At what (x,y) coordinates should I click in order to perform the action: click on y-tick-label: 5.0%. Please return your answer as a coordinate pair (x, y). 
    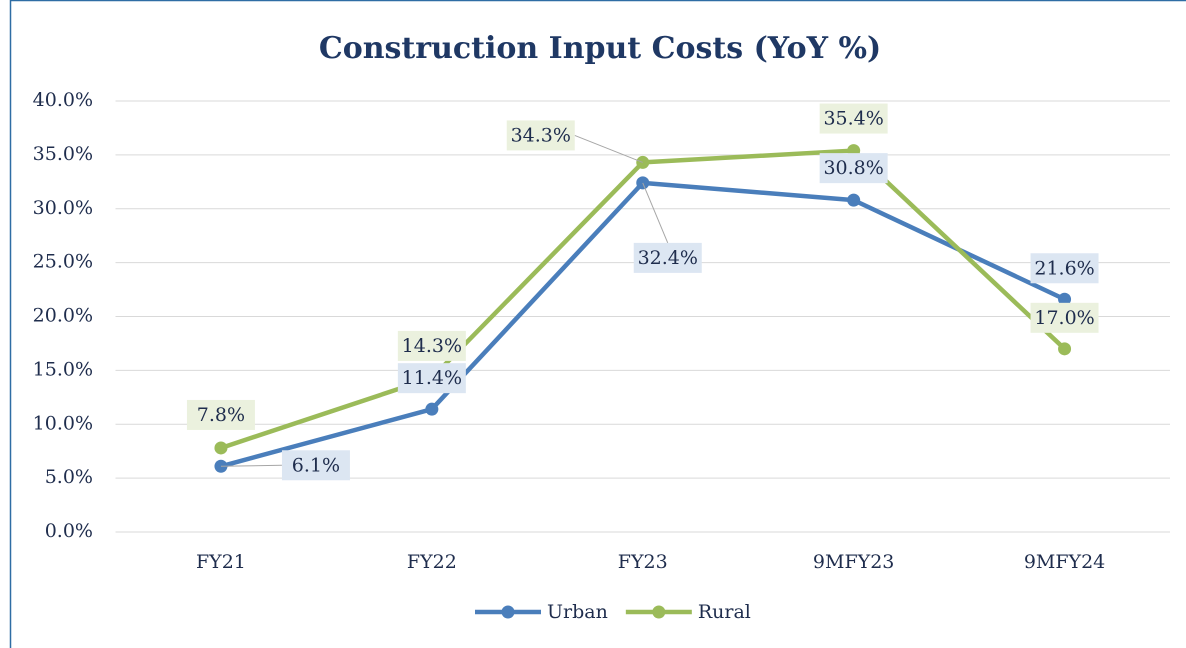
    Looking at the image, I should click on (69, 477).